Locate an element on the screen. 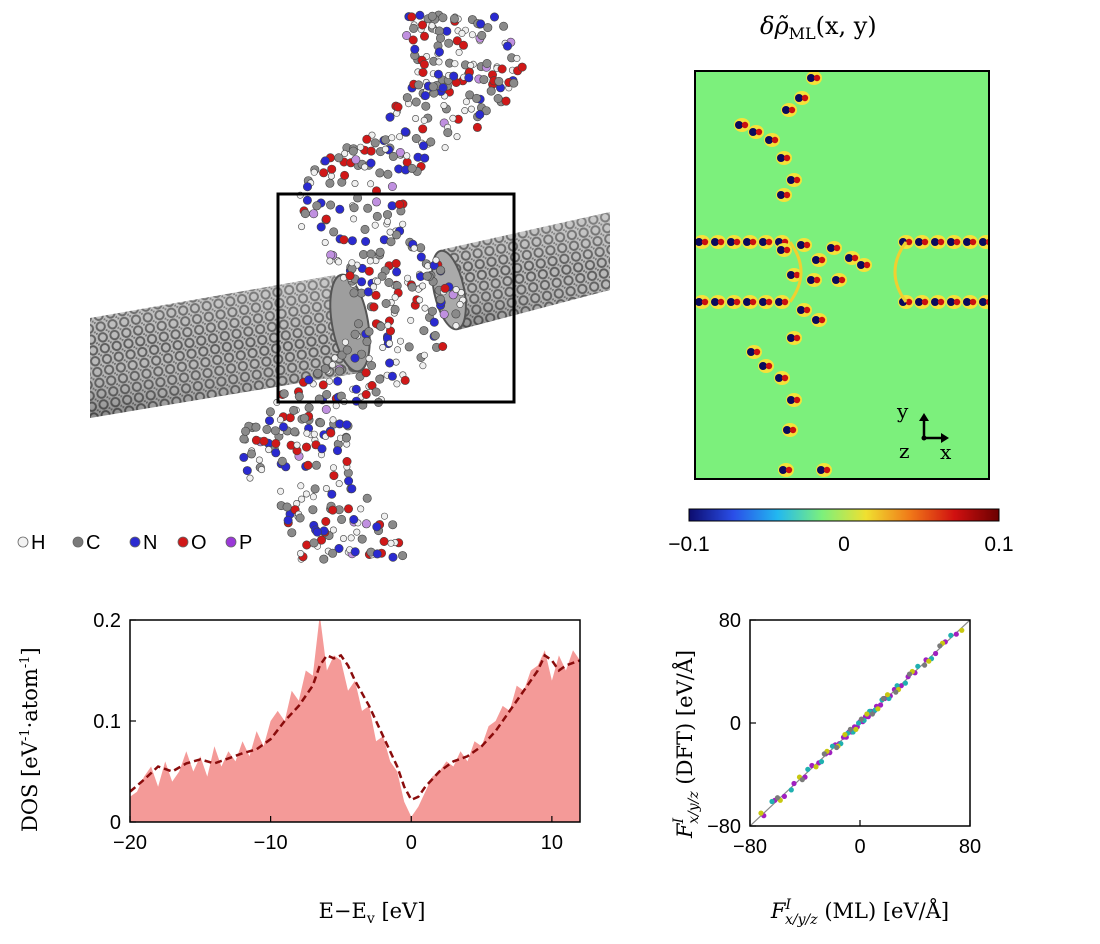 The height and width of the screenshot is (944, 1100). force-xlabel: FI x/y/z (ML) [eV/Å] is located at coordinates (859, 912).